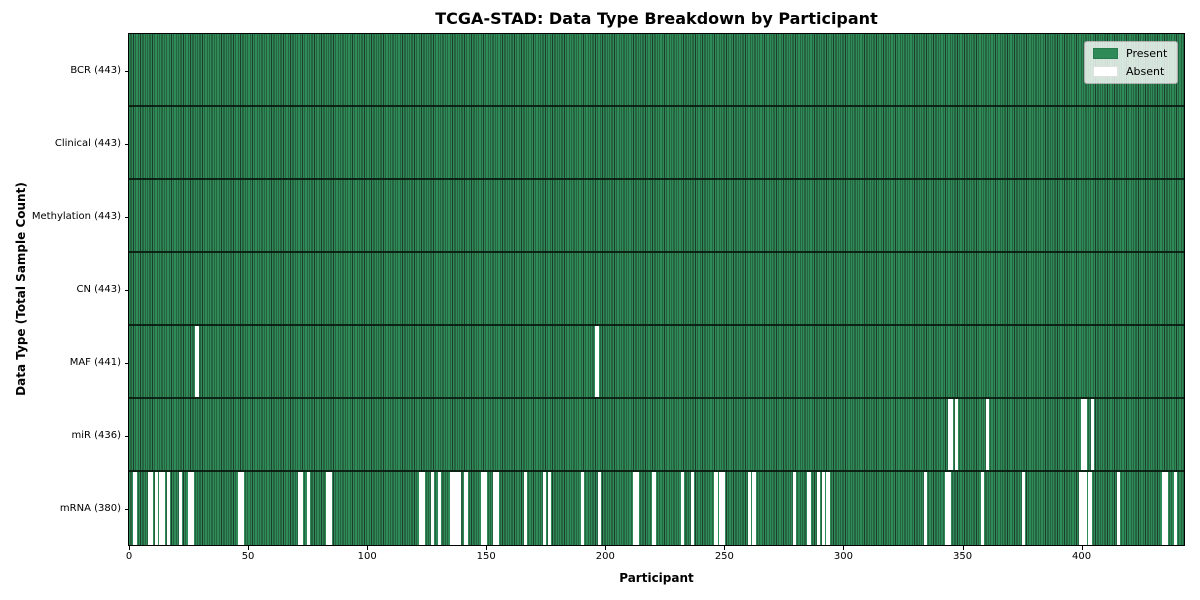 Image resolution: width=1200 pixels, height=600 pixels. I want to click on x-tick-label: 200, so click(605, 556).